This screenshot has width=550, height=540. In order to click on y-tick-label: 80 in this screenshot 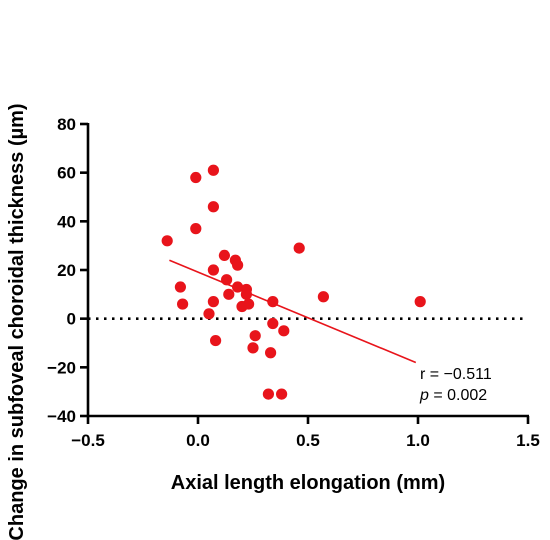, I will do `click(66, 124)`.